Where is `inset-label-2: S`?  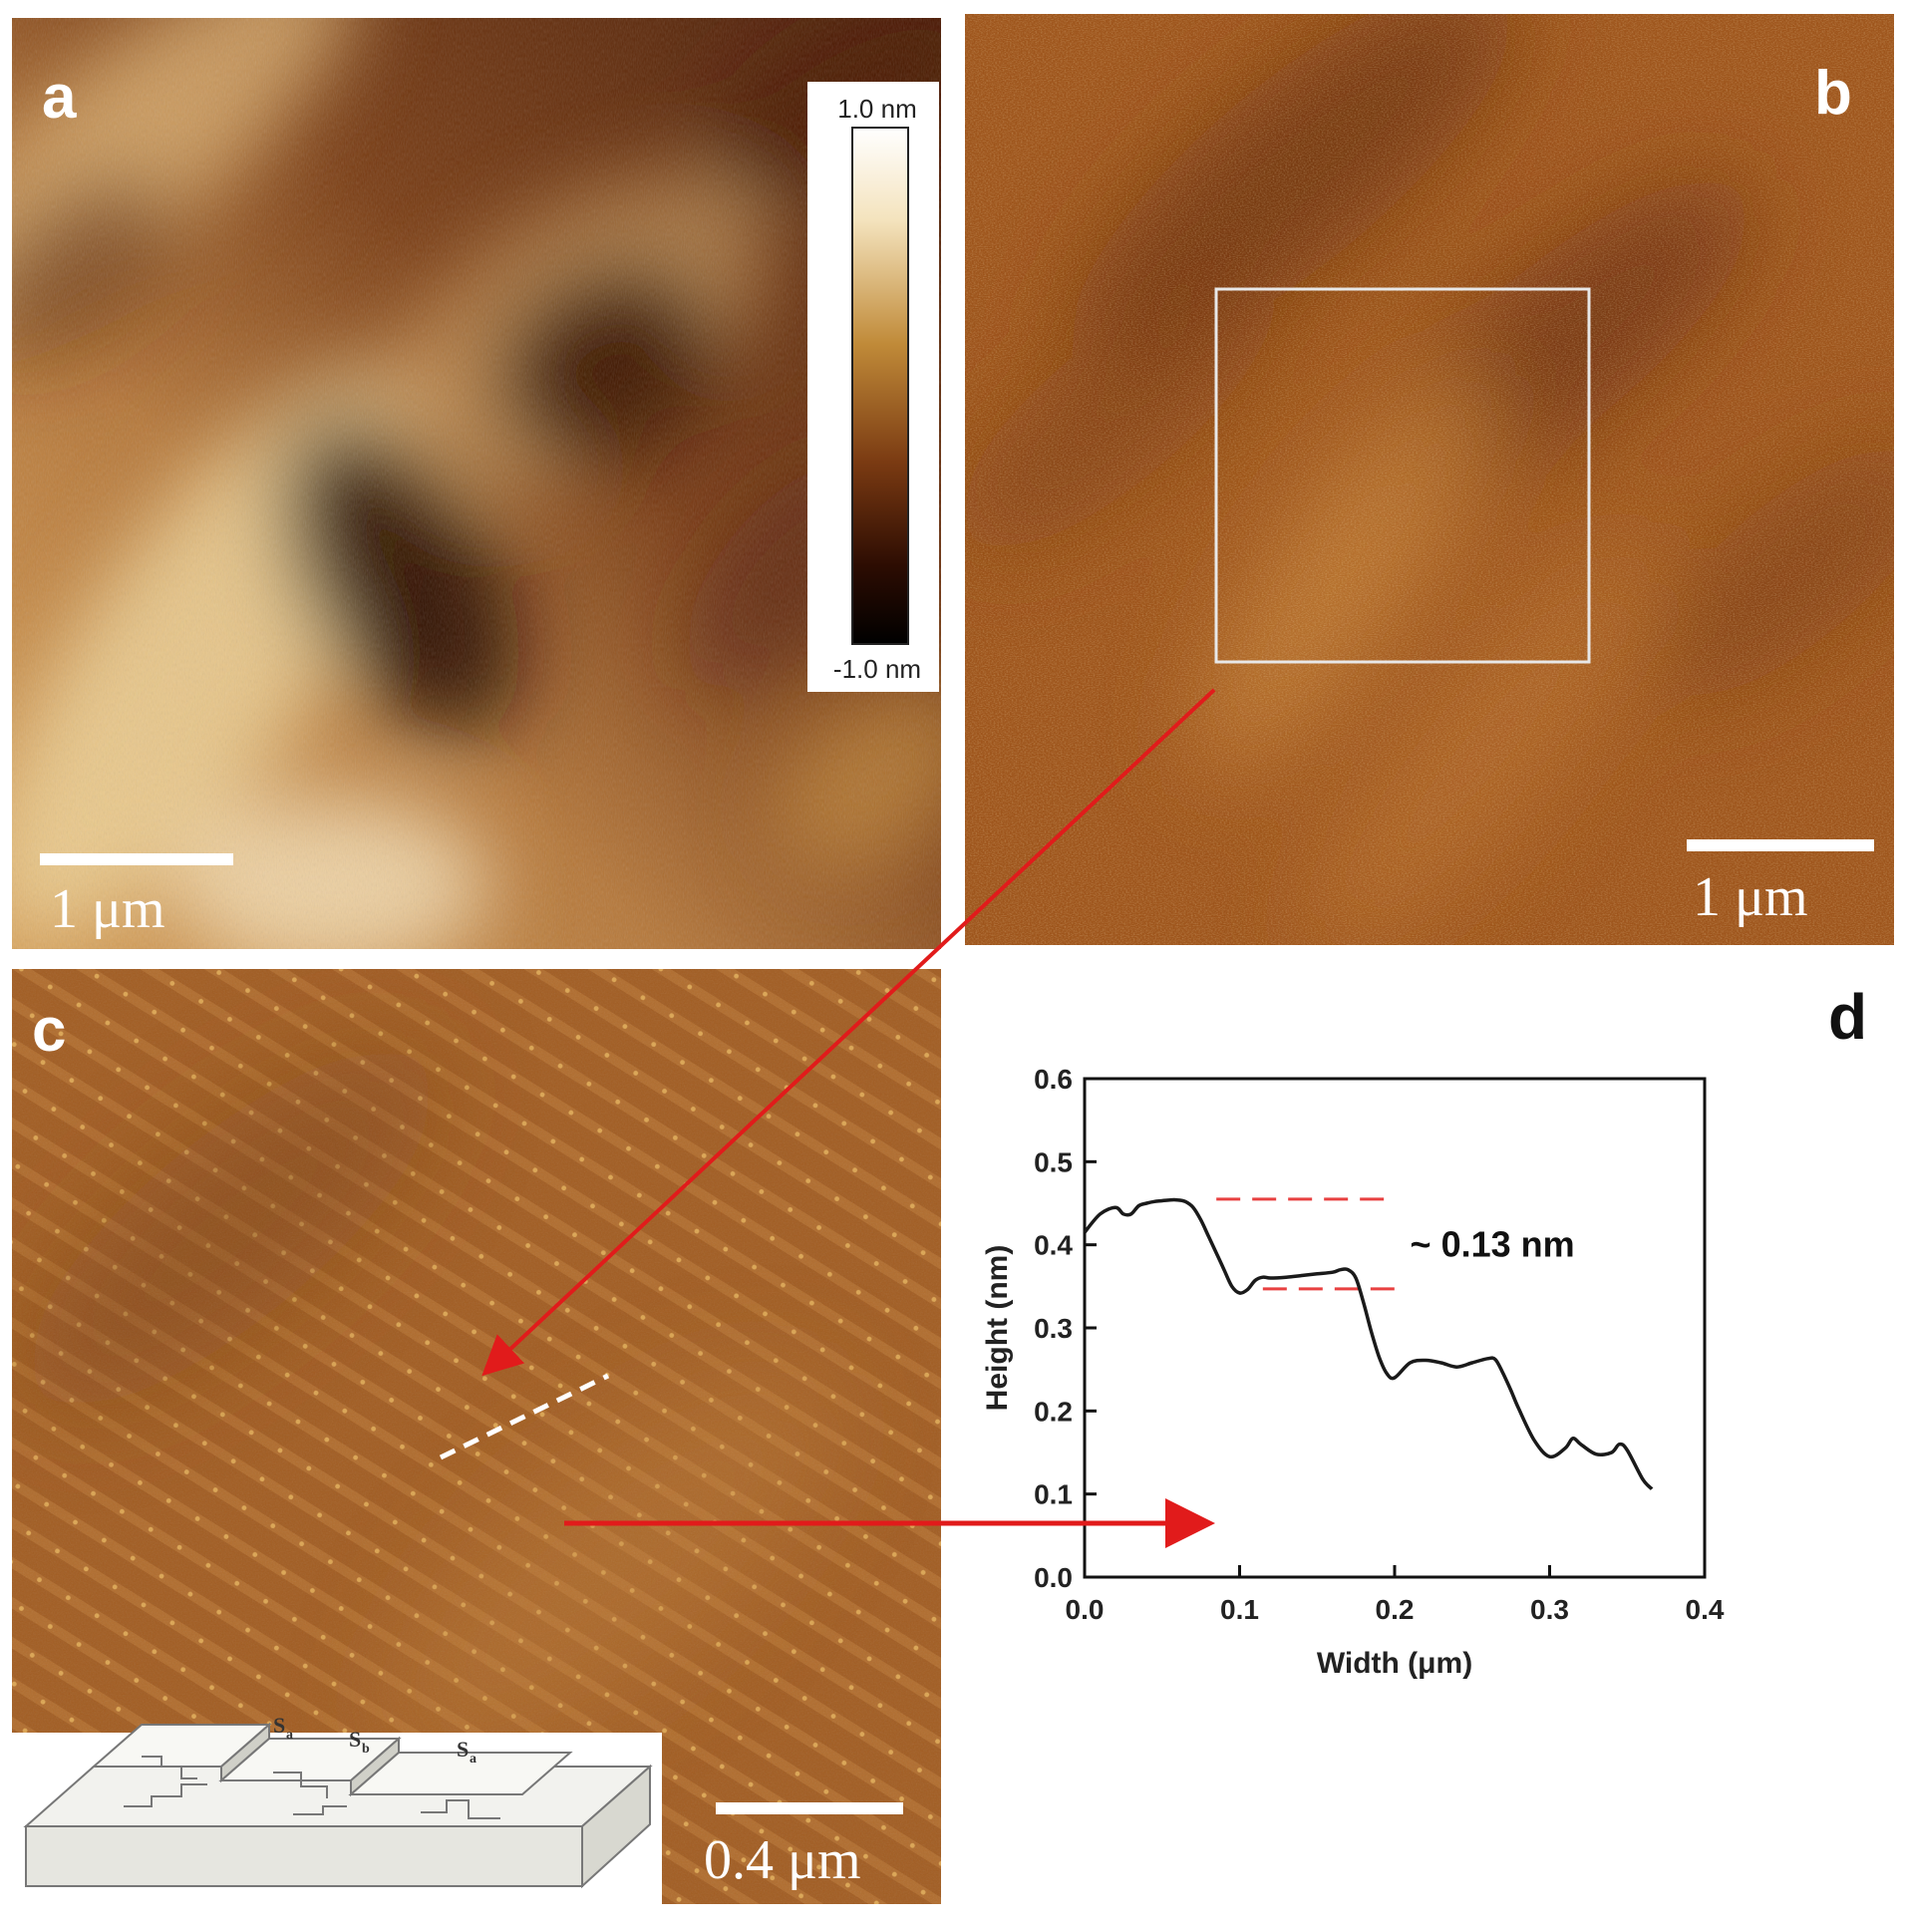 inset-label-2: S is located at coordinates (355, 1739).